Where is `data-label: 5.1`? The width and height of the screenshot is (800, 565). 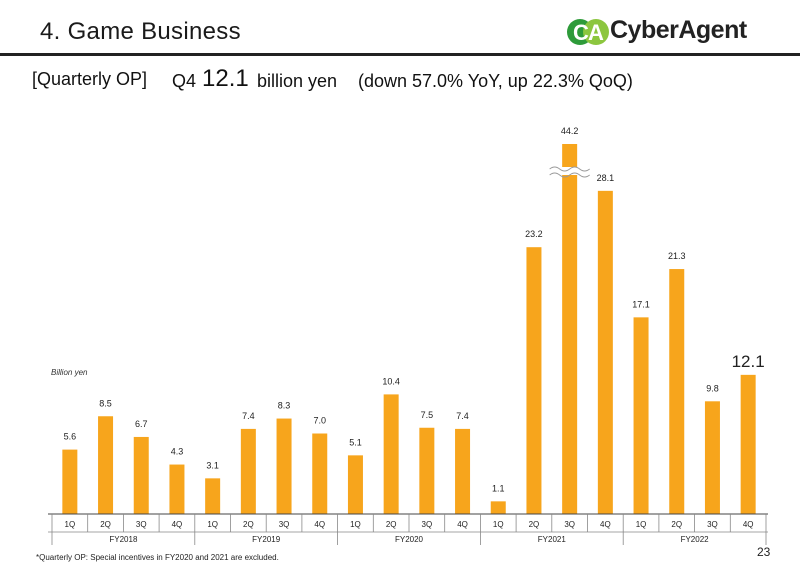
data-label: 5.1 is located at coordinates (355, 442).